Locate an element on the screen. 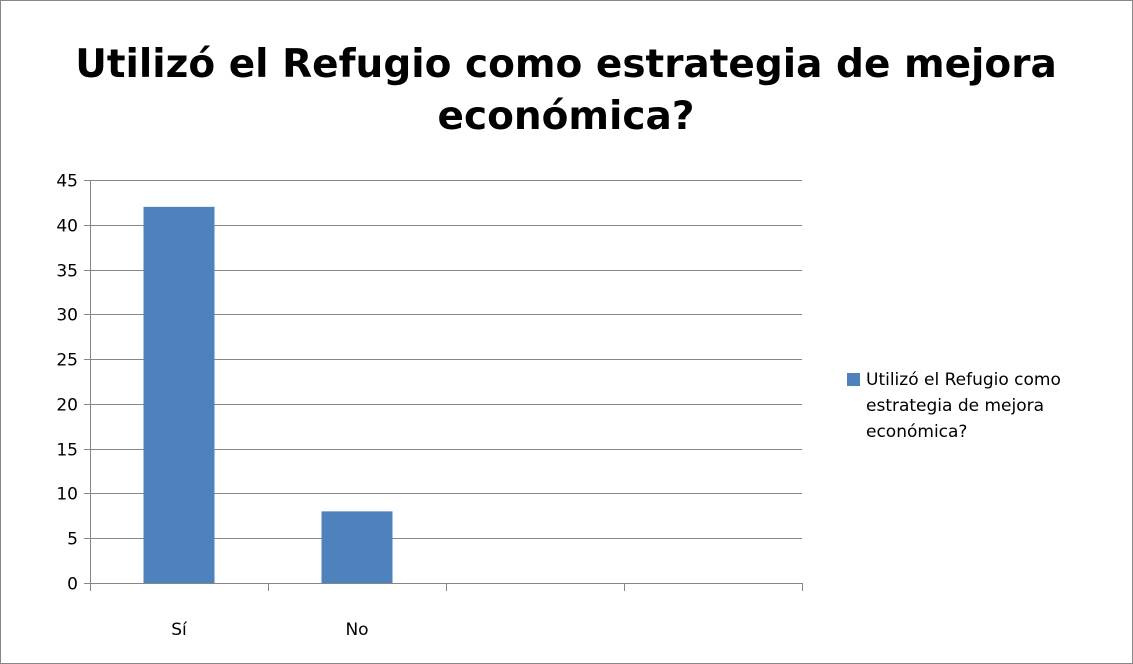 This screenshot has height=664, width=1133. y-tick-label: 15 is located at coordinates (67, 451).